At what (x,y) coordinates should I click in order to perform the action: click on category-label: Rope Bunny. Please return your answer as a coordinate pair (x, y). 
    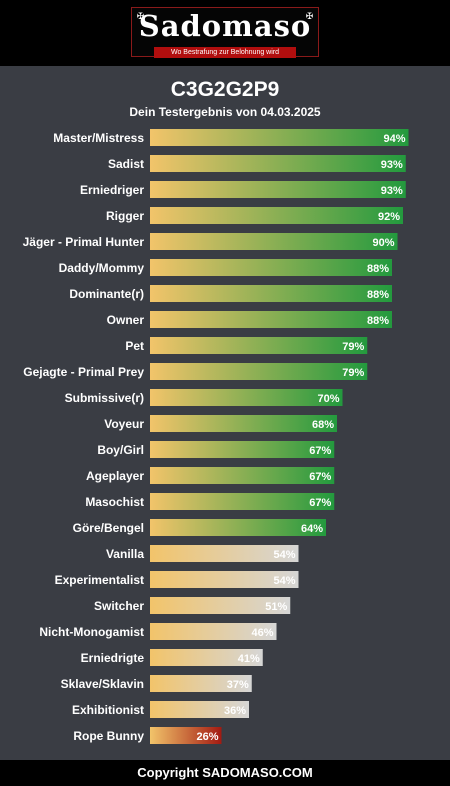
    Looking at the image, I should click on (108, 736).